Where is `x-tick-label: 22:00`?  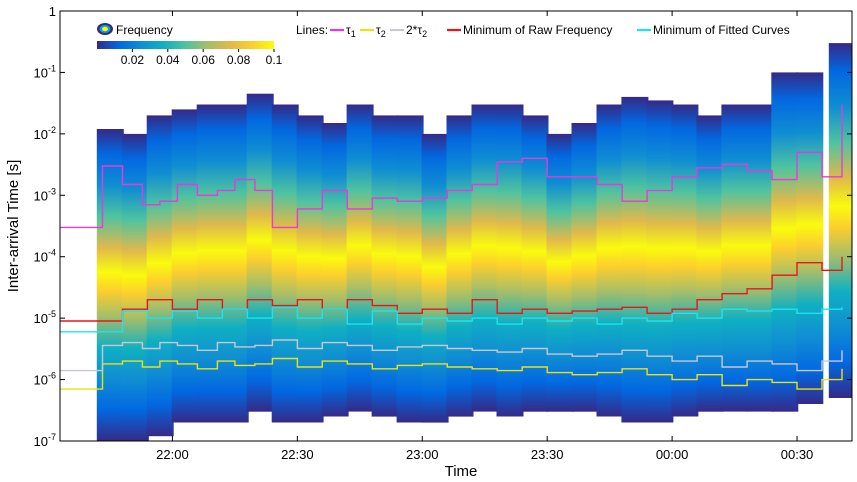 x-tick-label: 22:00 is located at coordinates (172, 454).